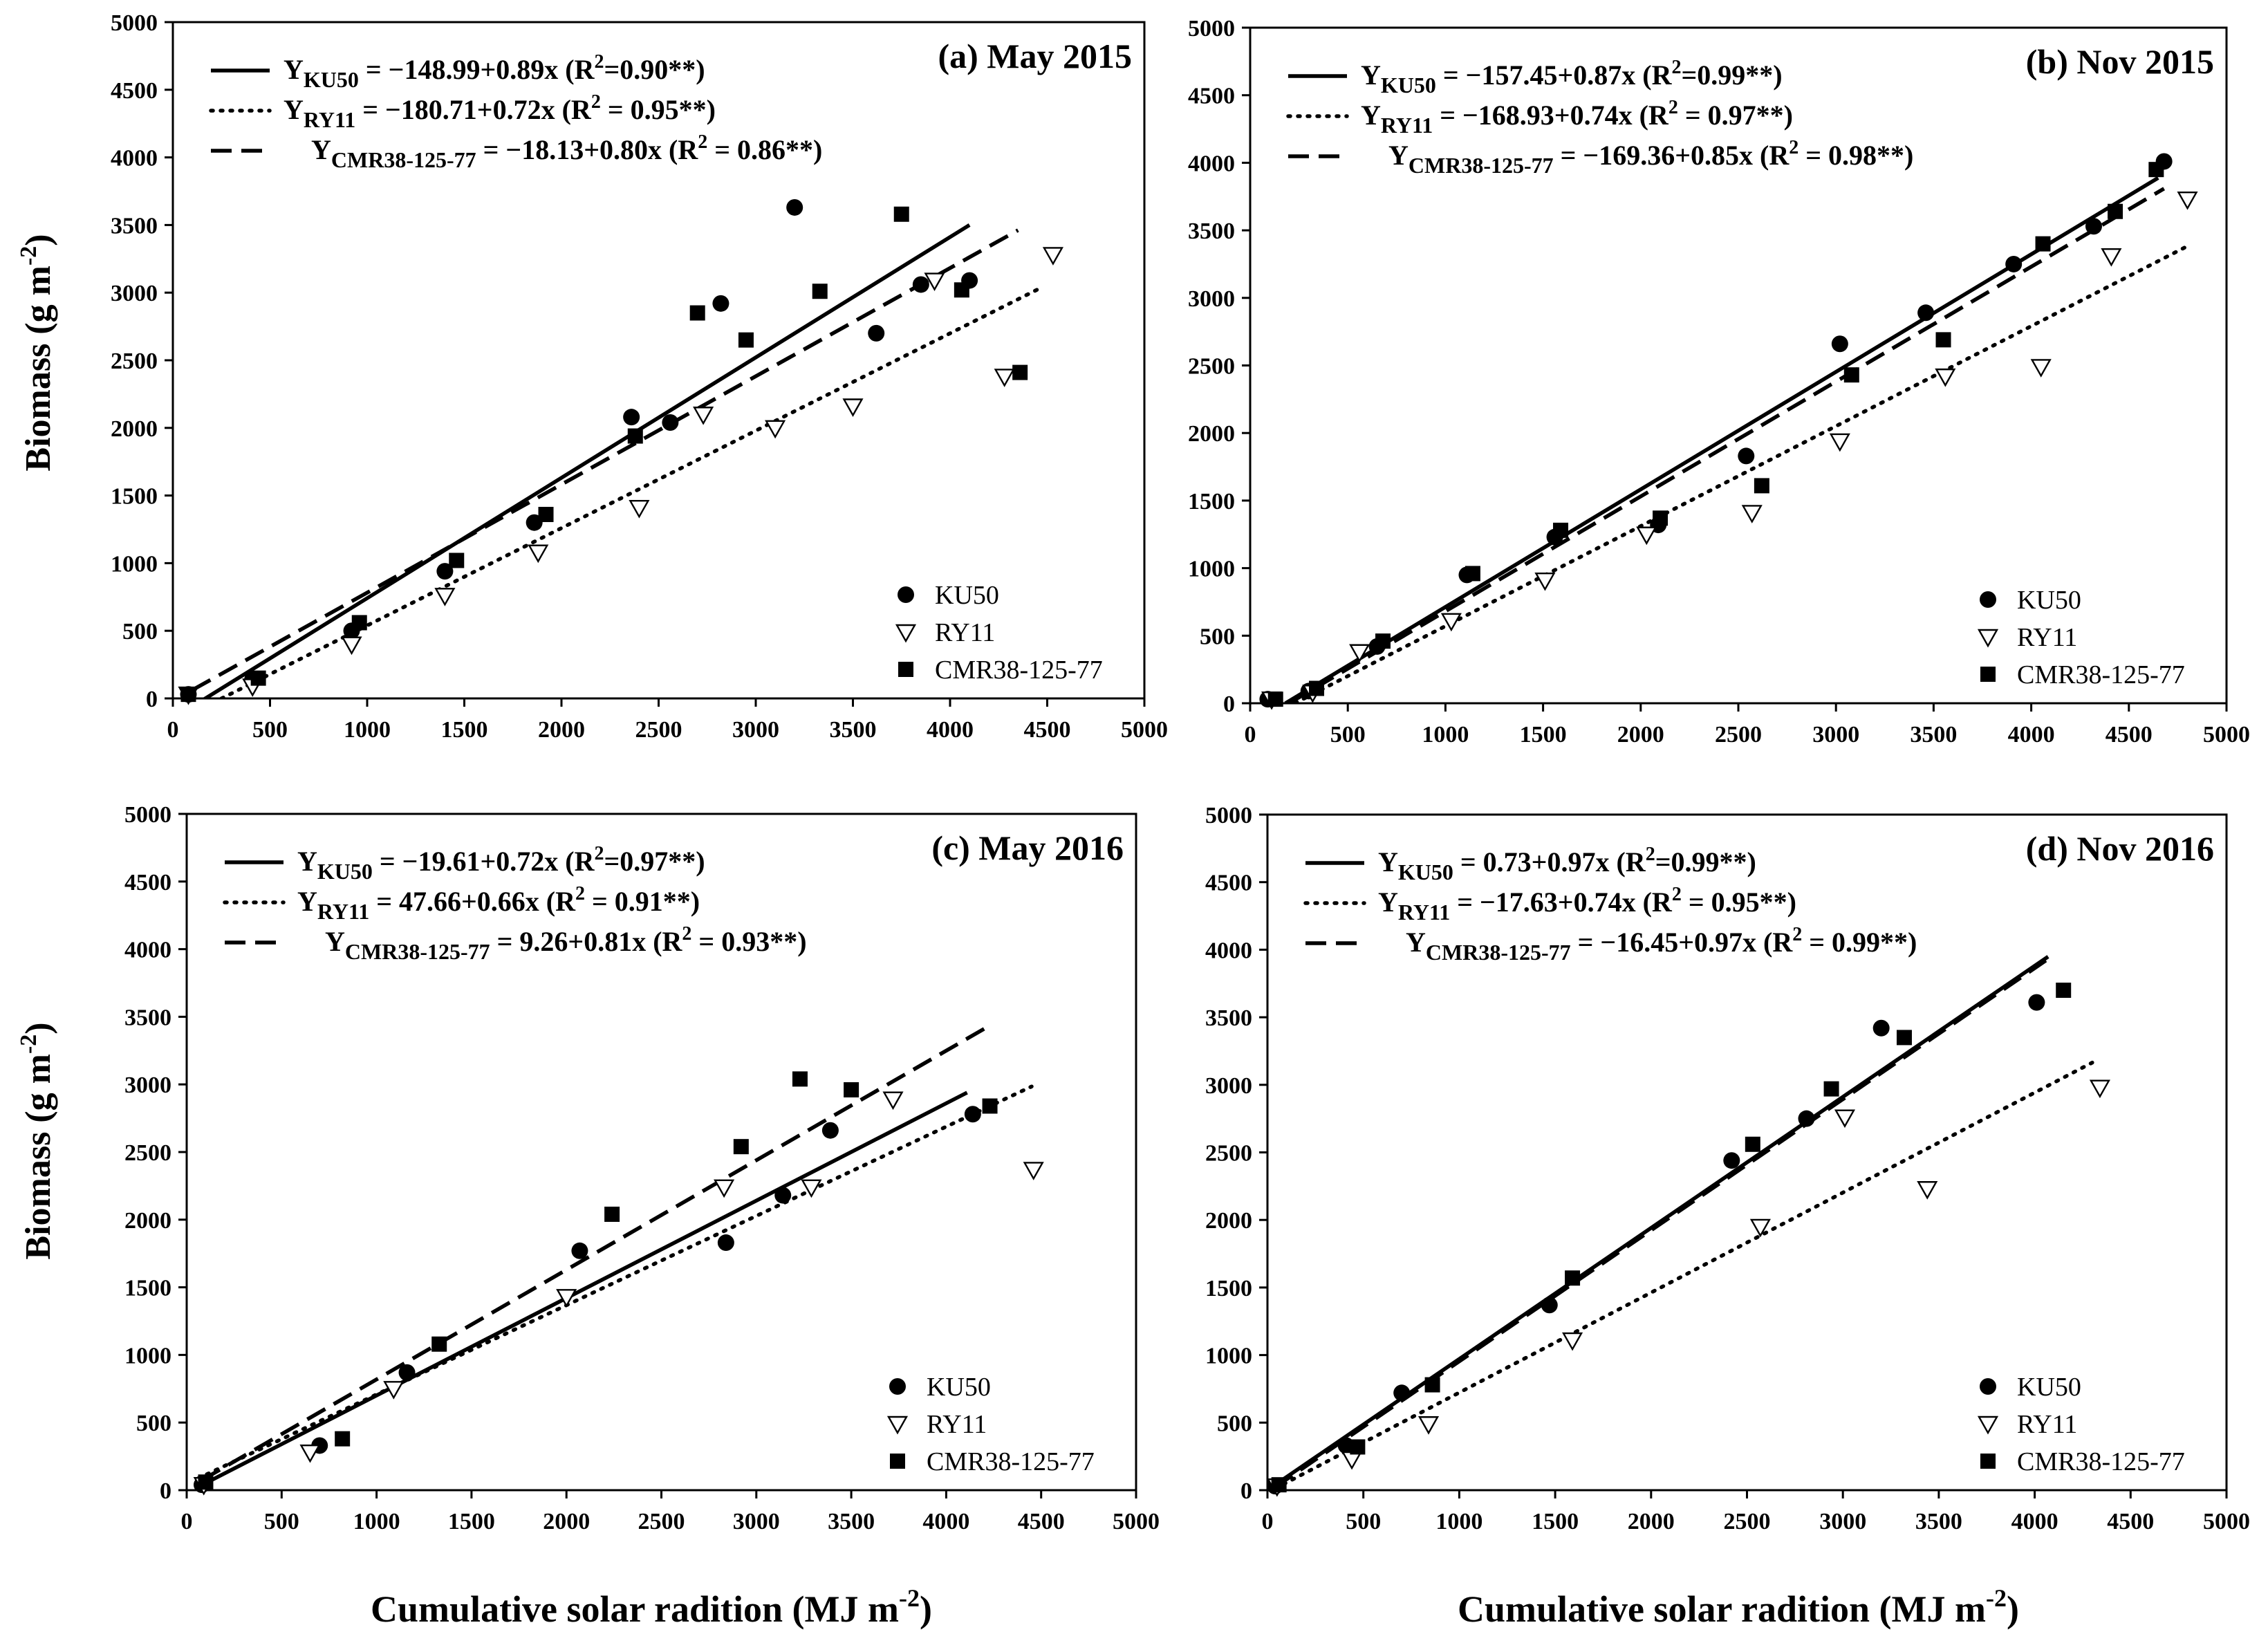 Image resolution: width=2268 pixels, height=1643 pixels. Describe the element at coordinates (2034, 1521) in the screenshot. I see `x-tick-label: 4000` at that location.